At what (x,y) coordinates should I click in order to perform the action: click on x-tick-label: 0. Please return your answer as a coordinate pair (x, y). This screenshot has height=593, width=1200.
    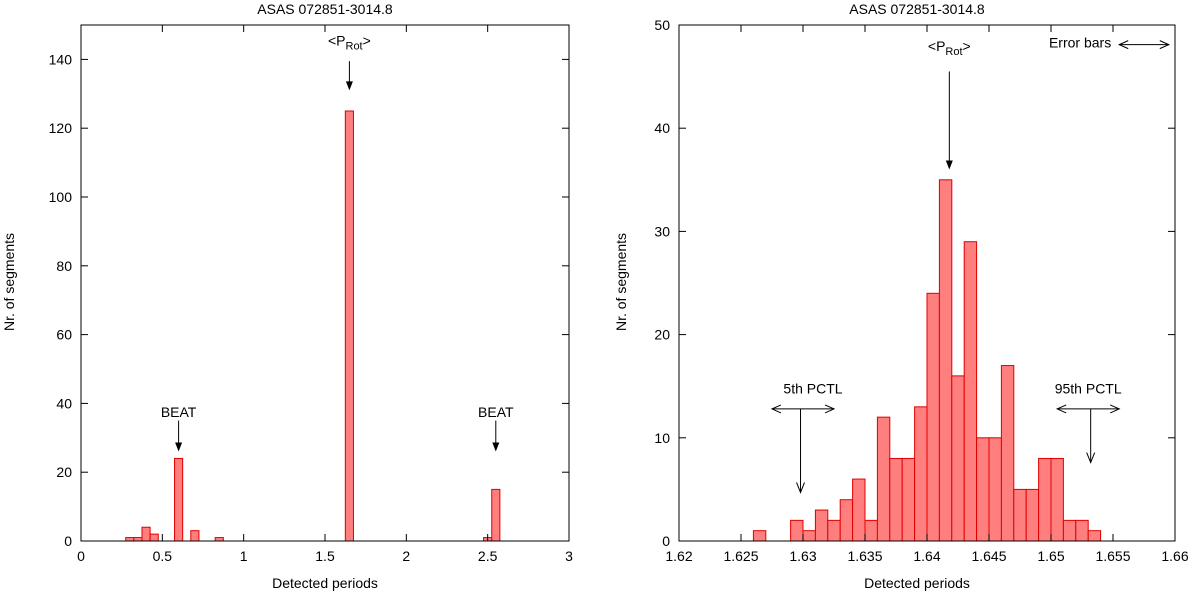
    Looking at the image, I should click on (81, 556).